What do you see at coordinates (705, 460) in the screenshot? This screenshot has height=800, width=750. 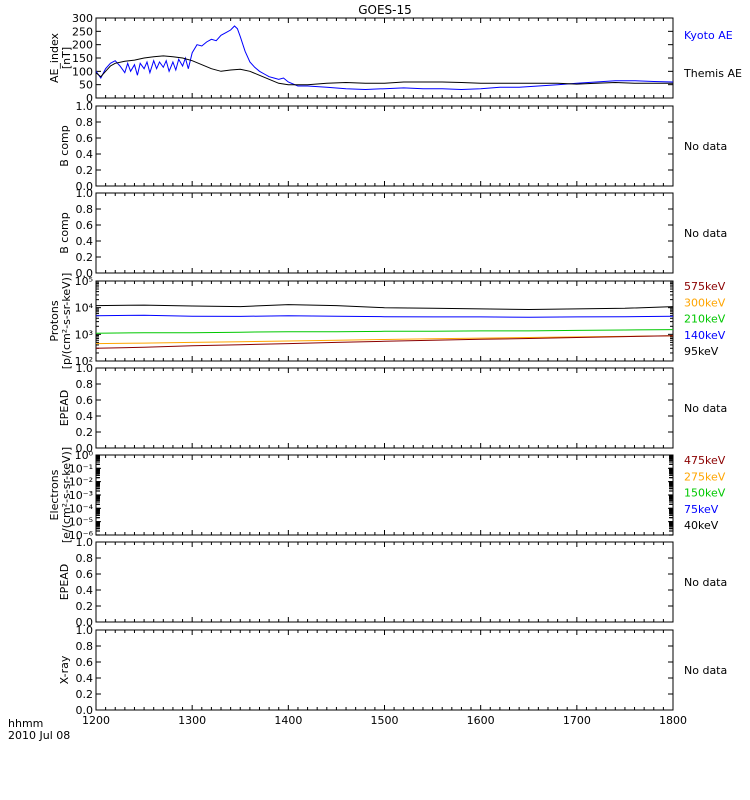 I see `legend-entry: 475keV` at bounding box center [705, 460].